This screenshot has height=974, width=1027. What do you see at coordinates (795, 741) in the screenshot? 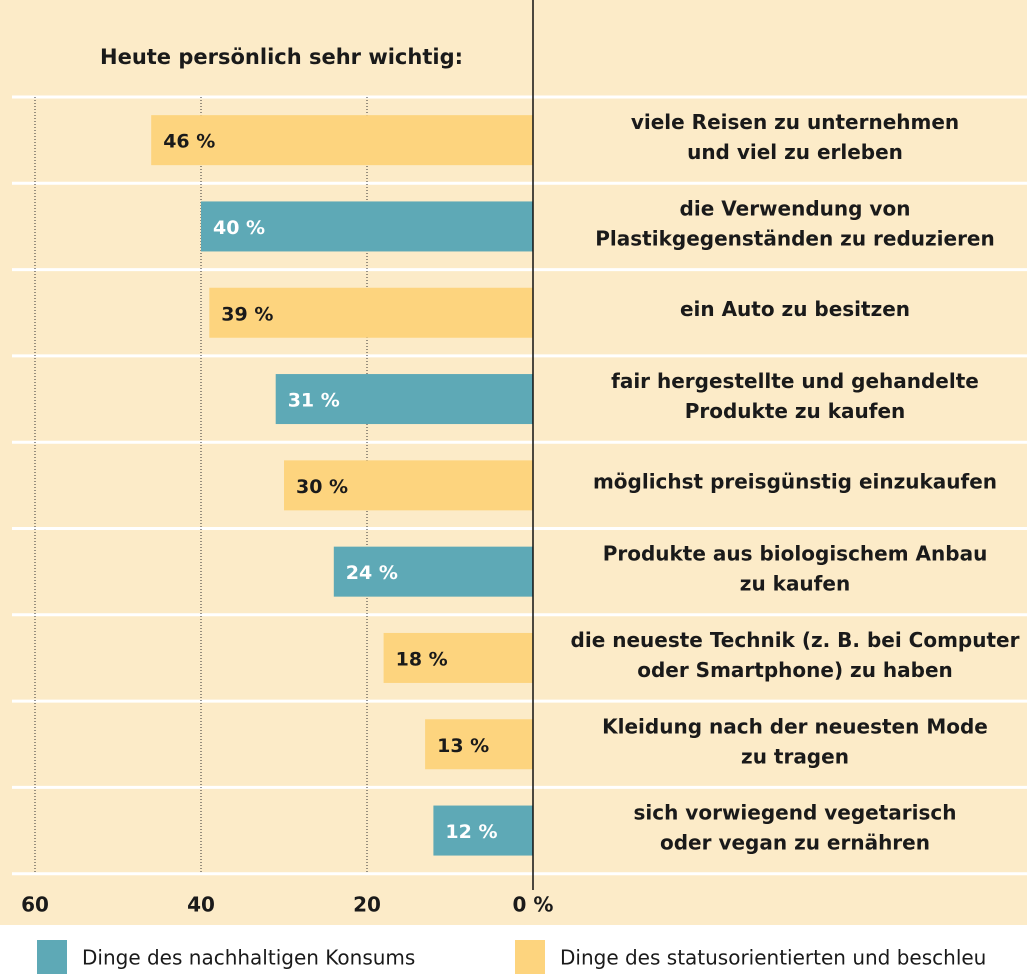
I see `category-label: Kleidung nach der neuesten Mode zu tragen` at bounding box center [795, 741].